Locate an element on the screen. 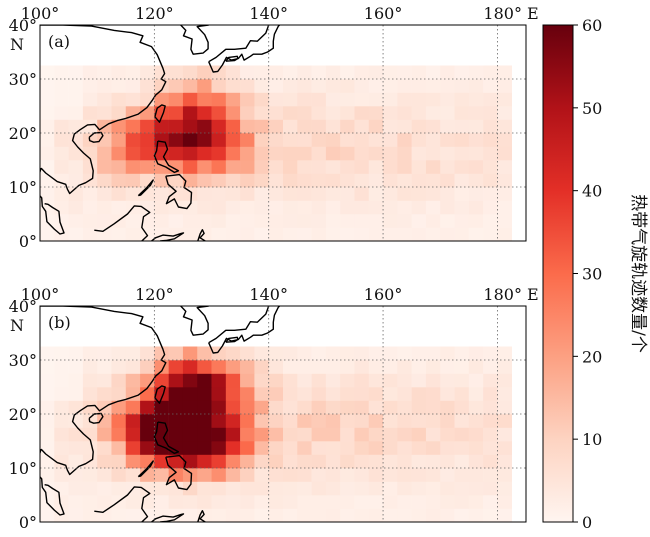 The image size is (650, 537). colorbar-tick-label: 0 is located at coordinates (587, 522).